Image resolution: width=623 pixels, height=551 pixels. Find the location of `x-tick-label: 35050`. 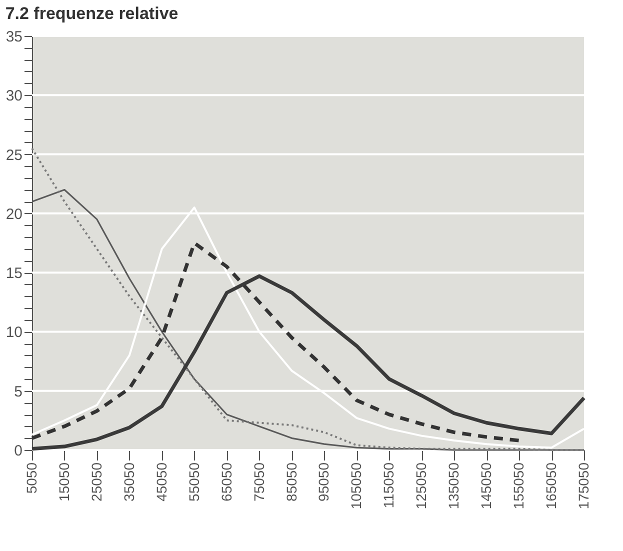

x-tick-label: 35050 is located at coordinates (128, 482).